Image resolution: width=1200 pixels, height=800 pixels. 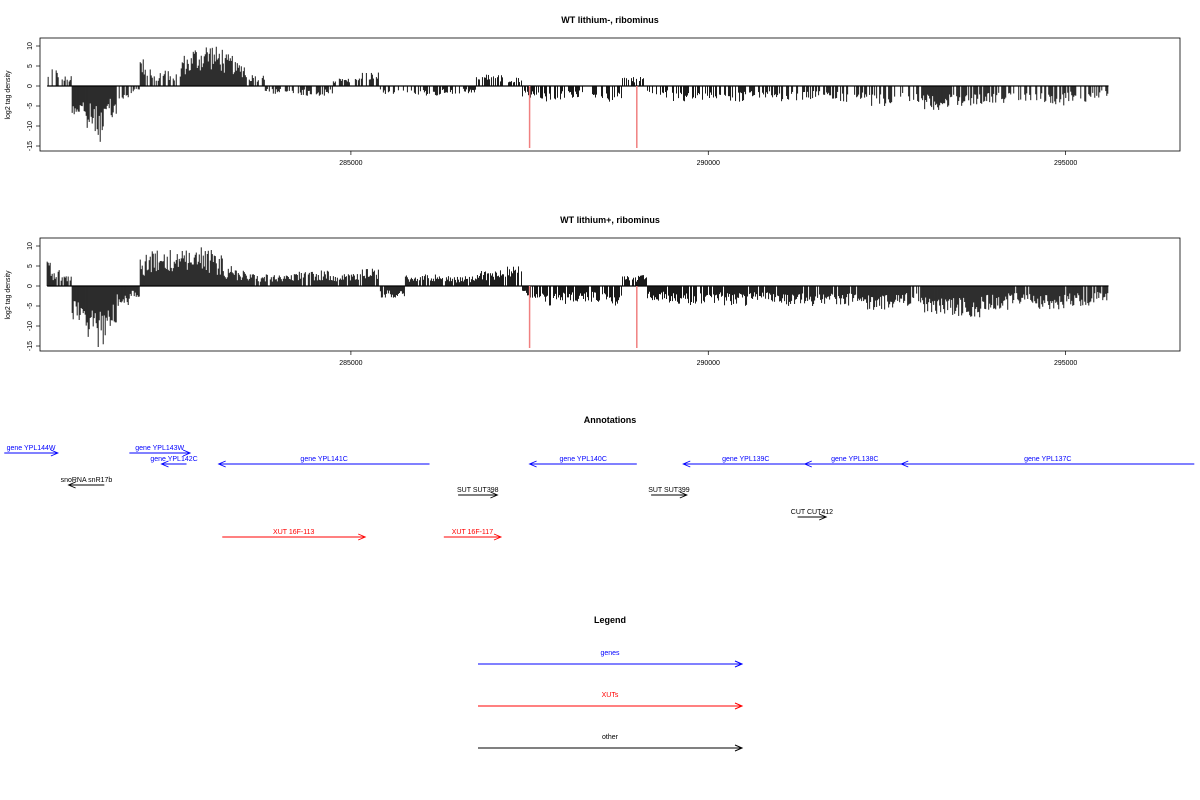 I want to click on panel-2-frame, so click(x=610, y=294).